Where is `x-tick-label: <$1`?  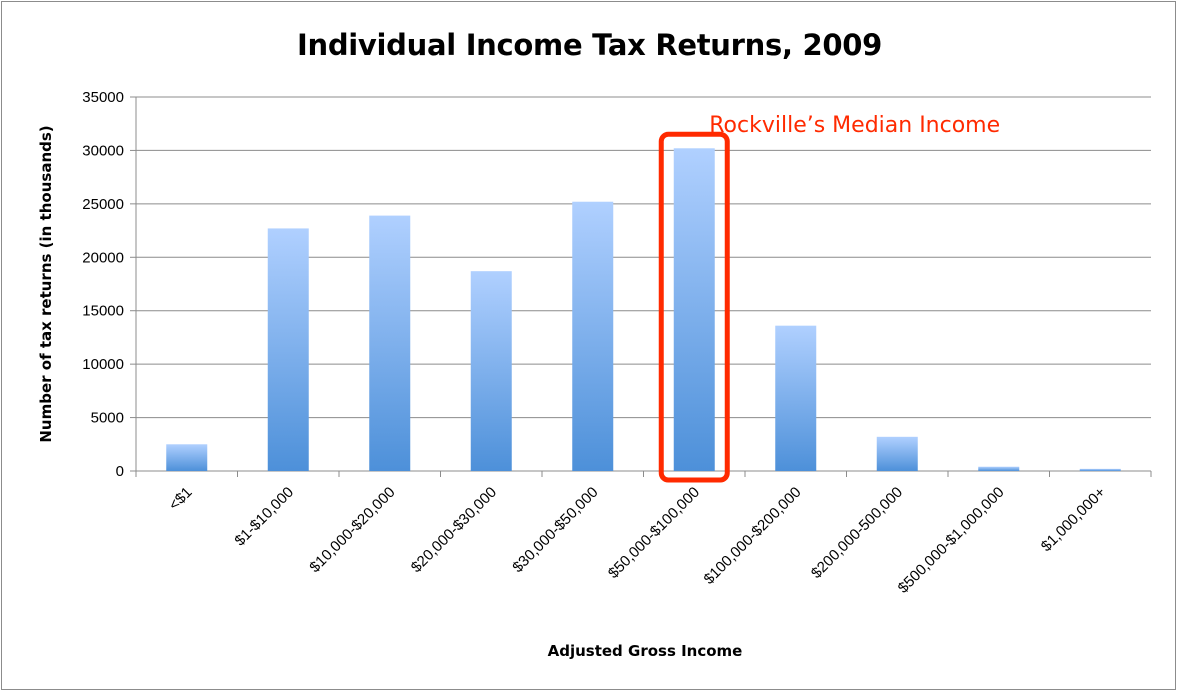
x-tick-label: <$1 is located at coordinates (181, 499).